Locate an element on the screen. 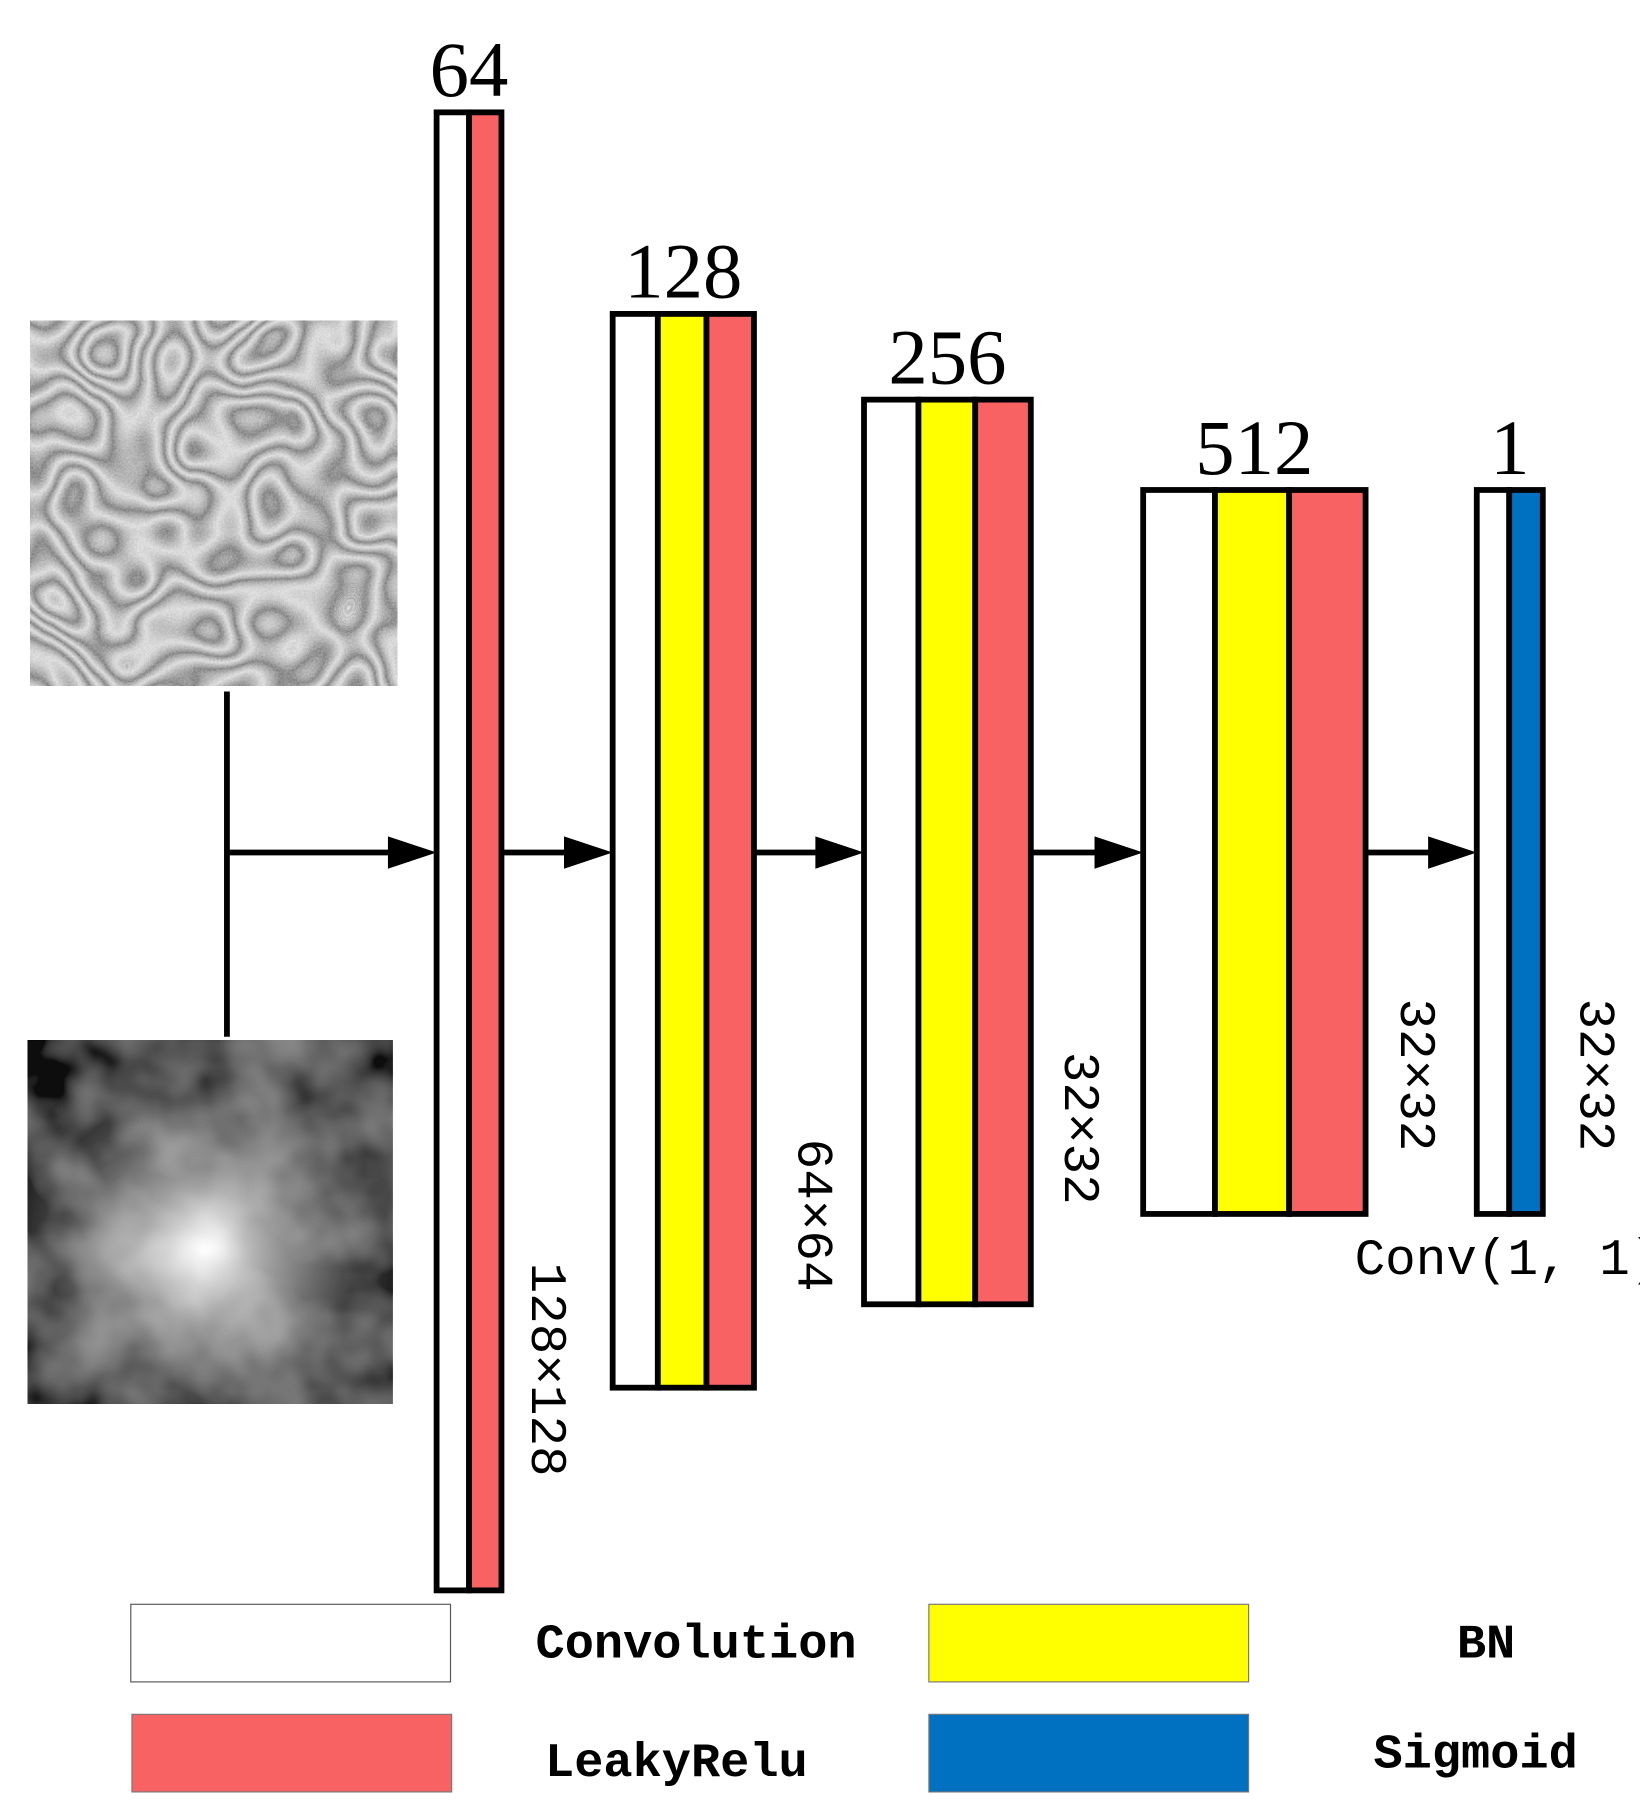  channel-count: 64 is located at coordinates (469, 70).